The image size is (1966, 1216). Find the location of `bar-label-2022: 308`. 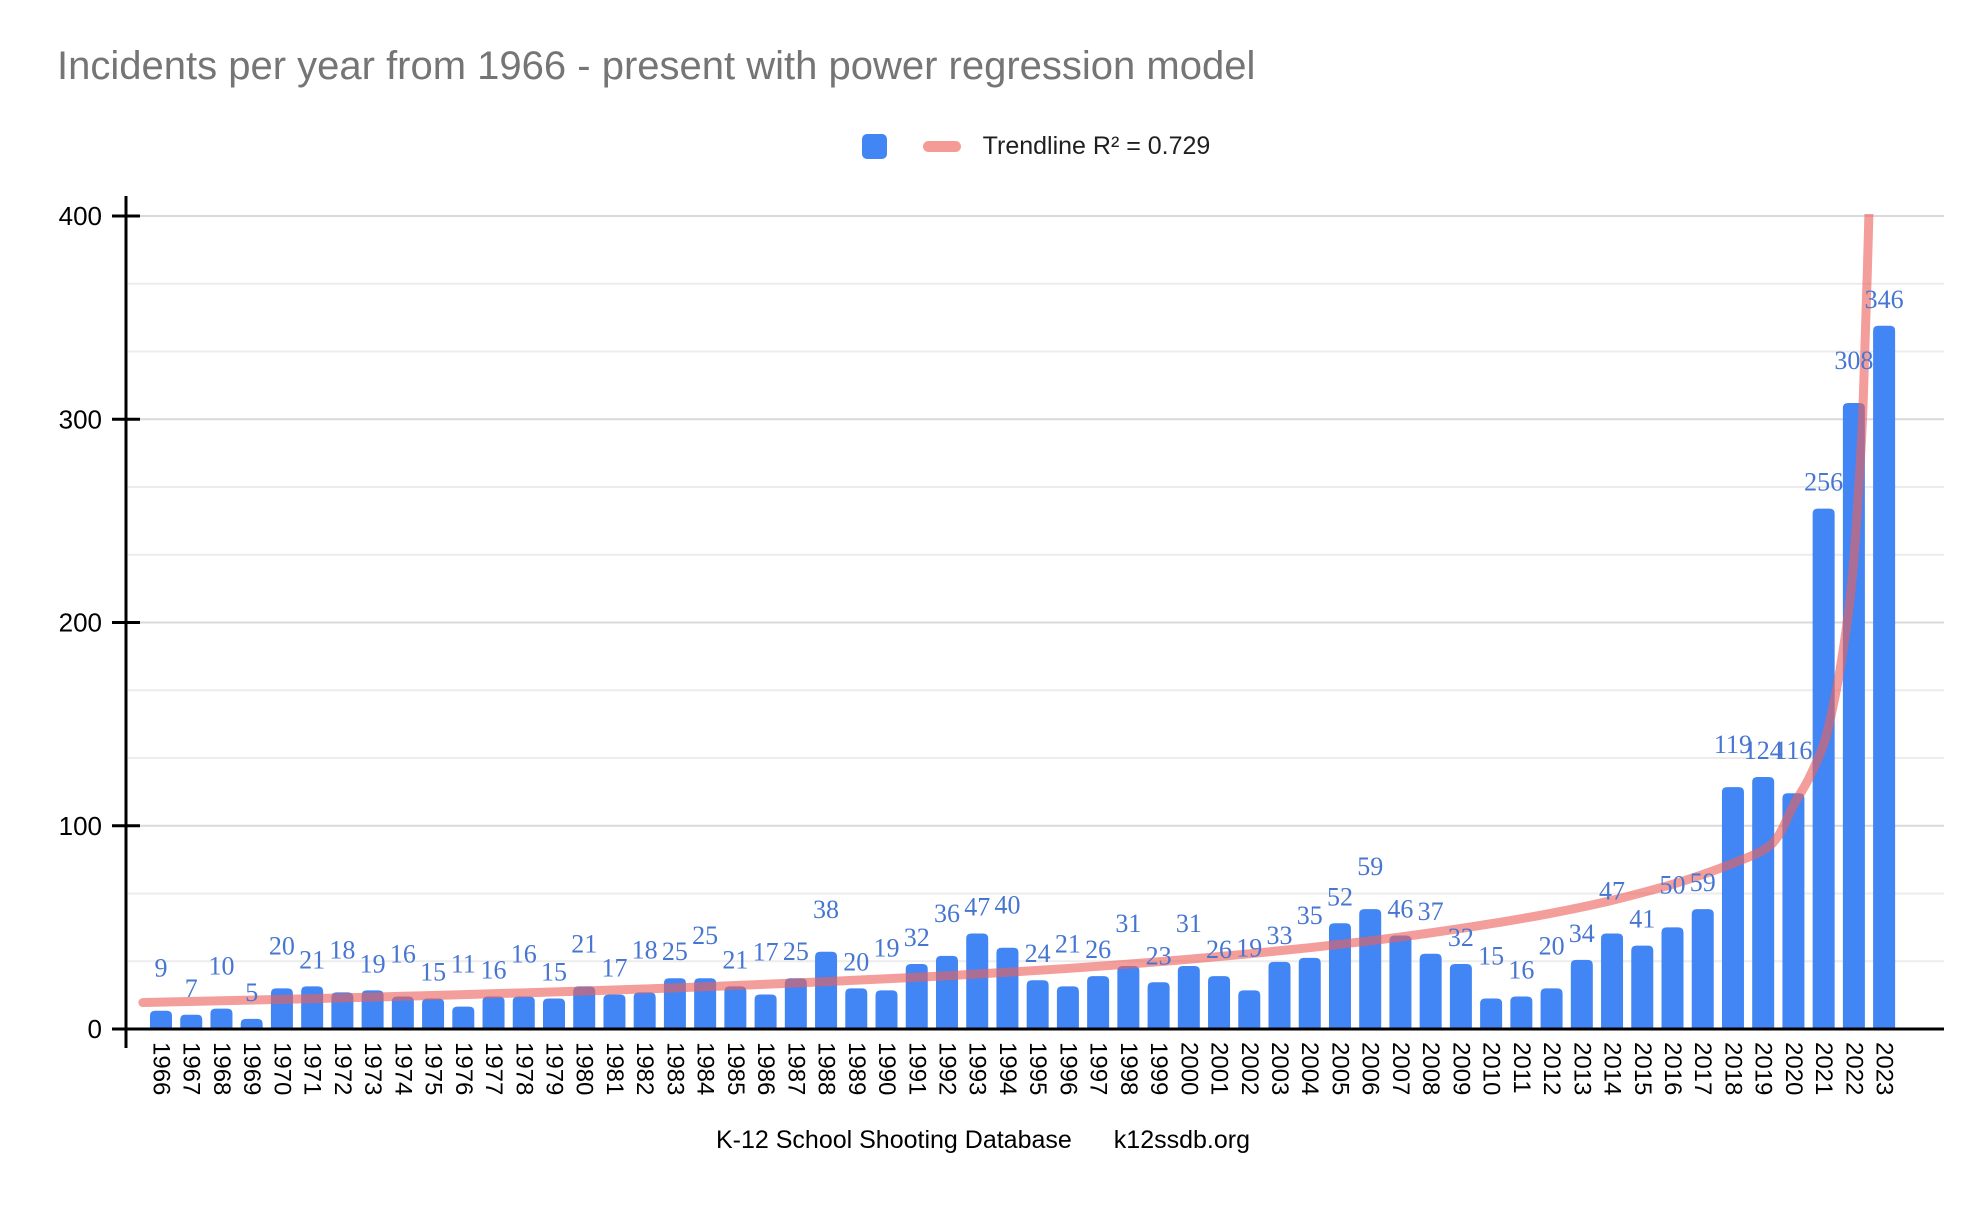

bar-label-2022: 308 is located at coordinates (1853, 360).